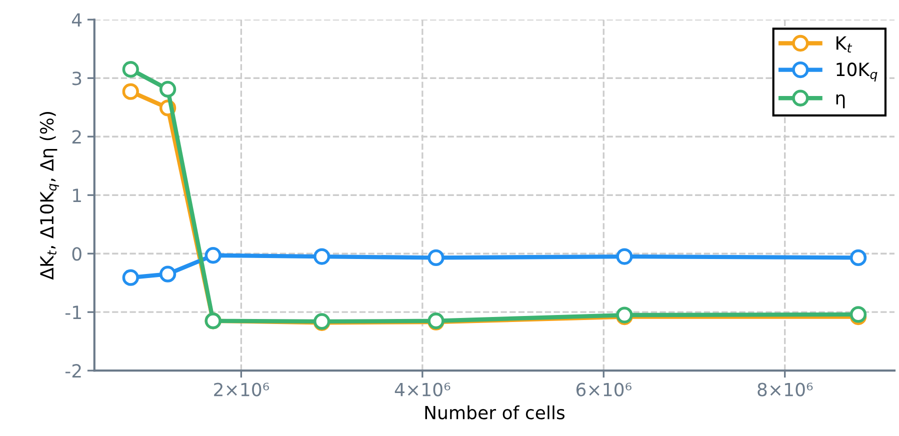 The height and width of the screenshot is (436, 899). Describe the element at coordinates (77, 79) in the screenshot. I see `y-tick-label: 3` at that location.